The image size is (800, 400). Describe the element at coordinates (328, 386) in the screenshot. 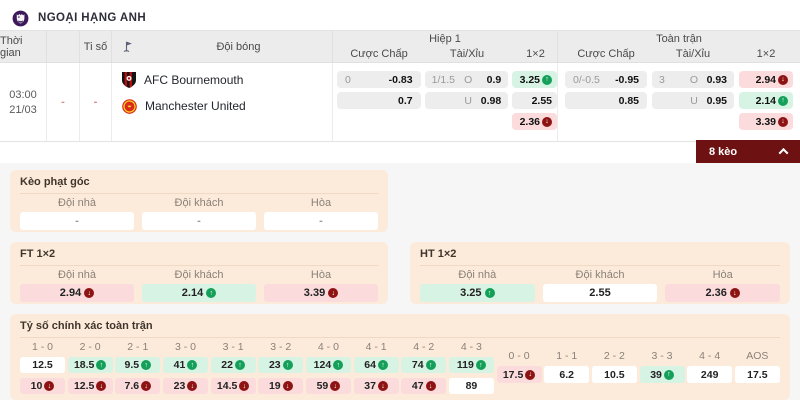

I see `score-odds-cell-away: 59 ↑ ↓` at that location.